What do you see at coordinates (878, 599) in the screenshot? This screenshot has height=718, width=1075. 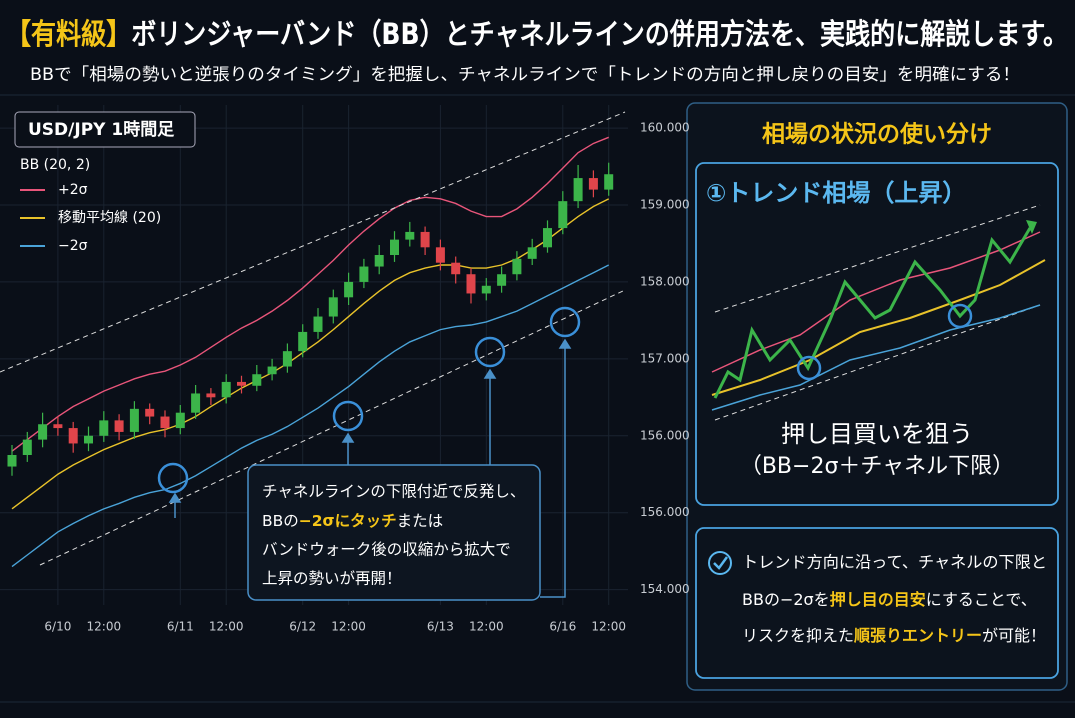 I see `summary-highlight: 押し目の目安` at bounding box center [878, 599].